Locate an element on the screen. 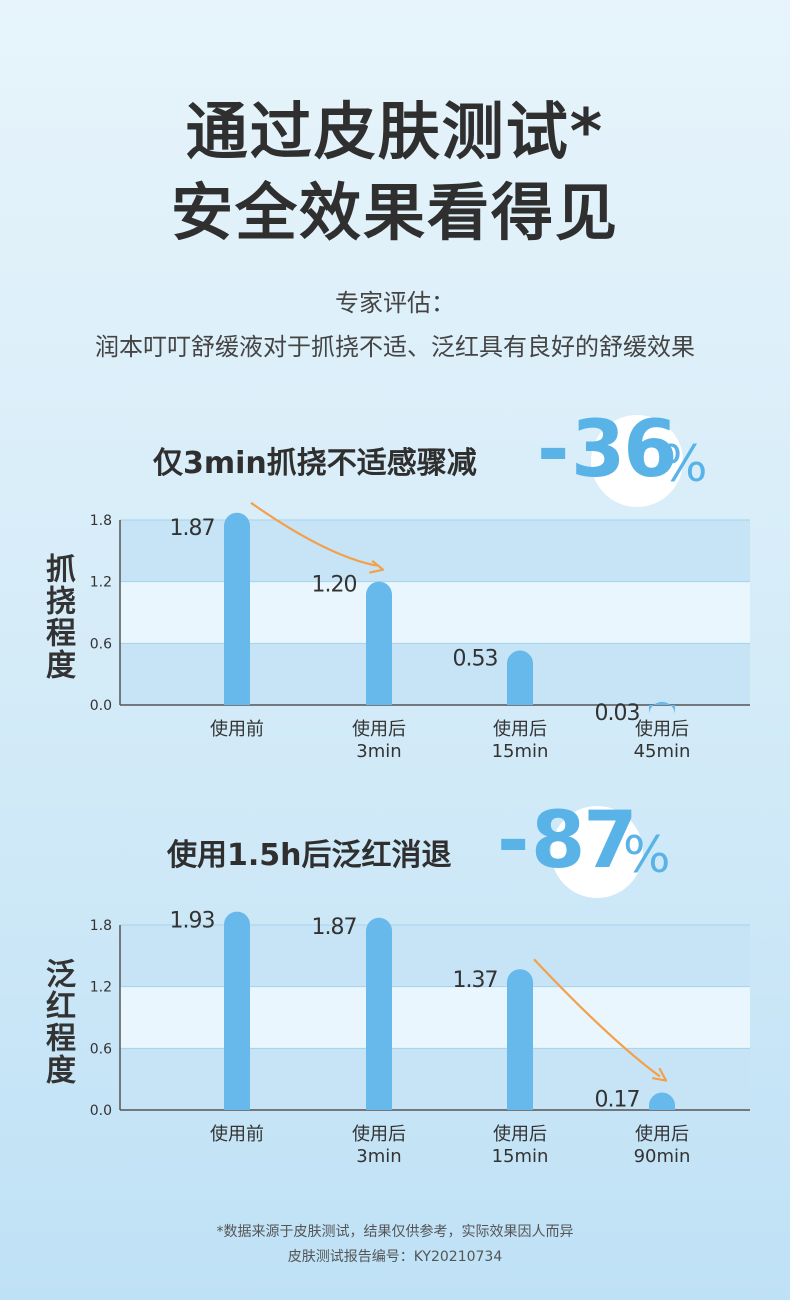  footer-report-number: 皮肤测试报告编号：KY20210734 is located at coordinates (395, 1257).